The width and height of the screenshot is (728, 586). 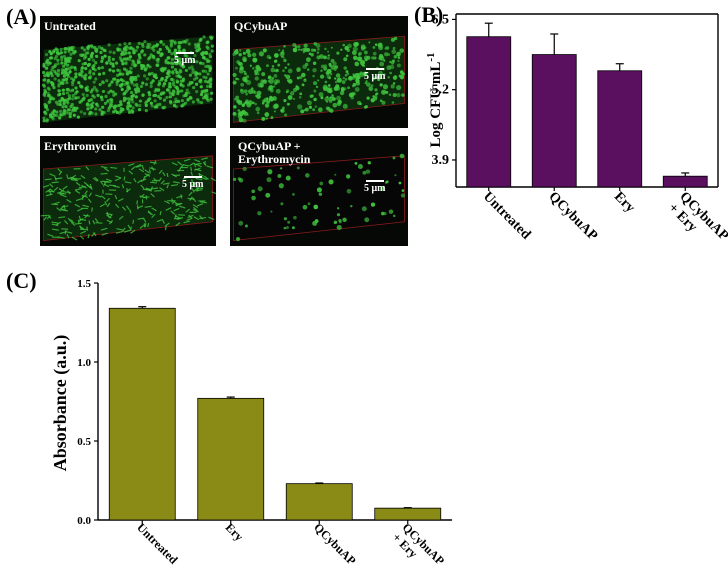 I want to click on x-tick-label: QCybuAP, so click(x=572, y=216).